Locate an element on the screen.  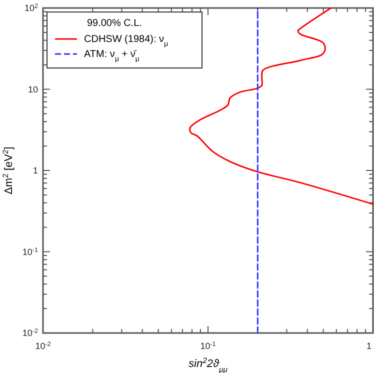
x-tick-label: 10$^{-1}$ is located at coordinates (208, 345).